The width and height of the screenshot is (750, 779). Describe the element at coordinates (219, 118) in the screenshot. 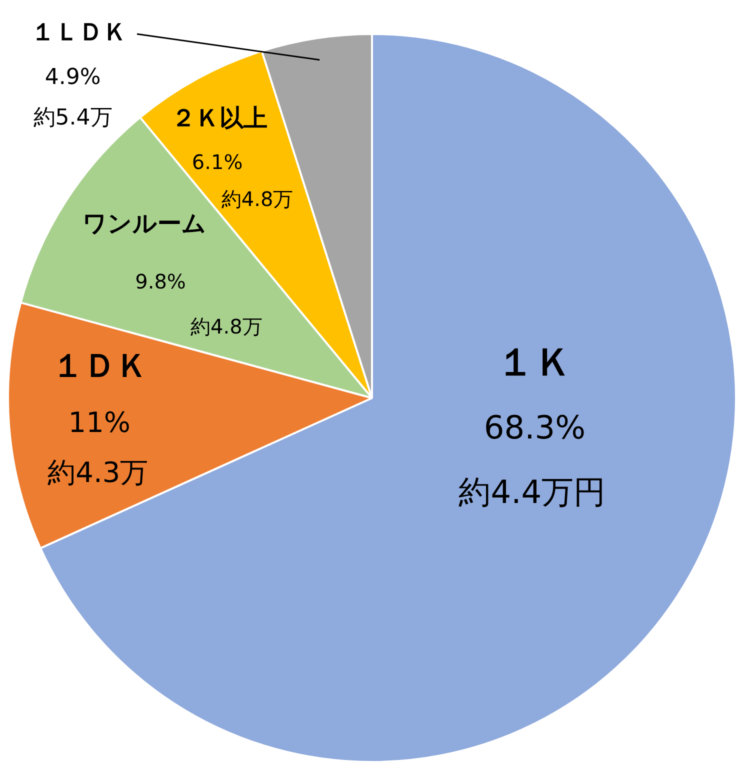

I see `slice-label: ２Ｋ以上` at that location.